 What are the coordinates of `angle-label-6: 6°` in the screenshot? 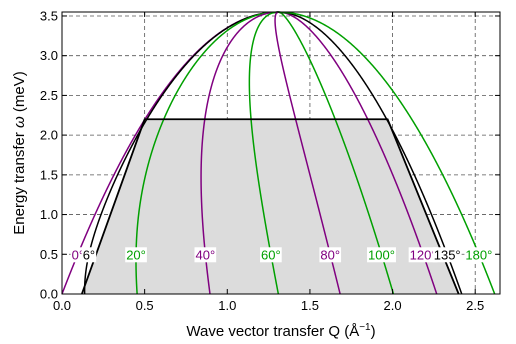 It's located at (89, 254).